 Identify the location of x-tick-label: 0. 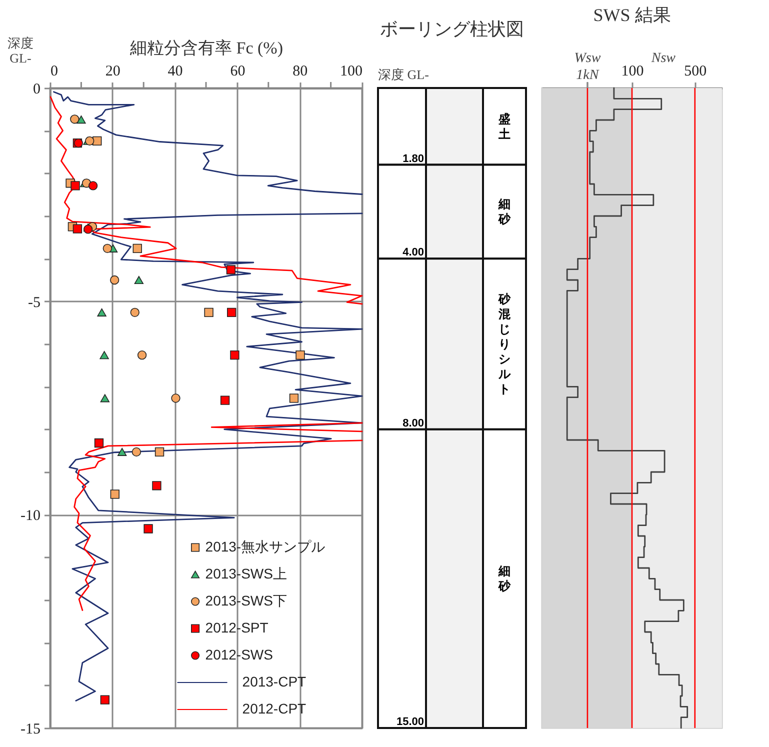
(54, 72).